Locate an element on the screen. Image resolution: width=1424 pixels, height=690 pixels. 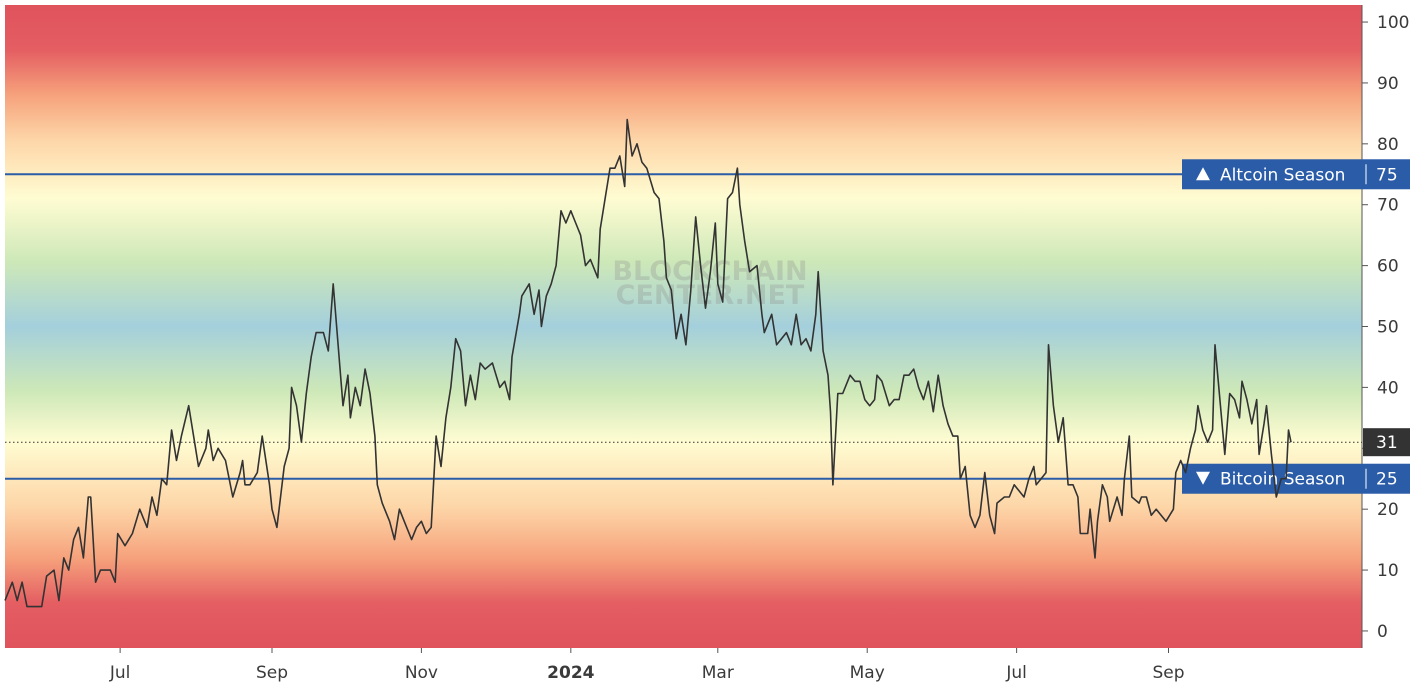
y-tick-label: 80 is located at coordinates (1388, 145).